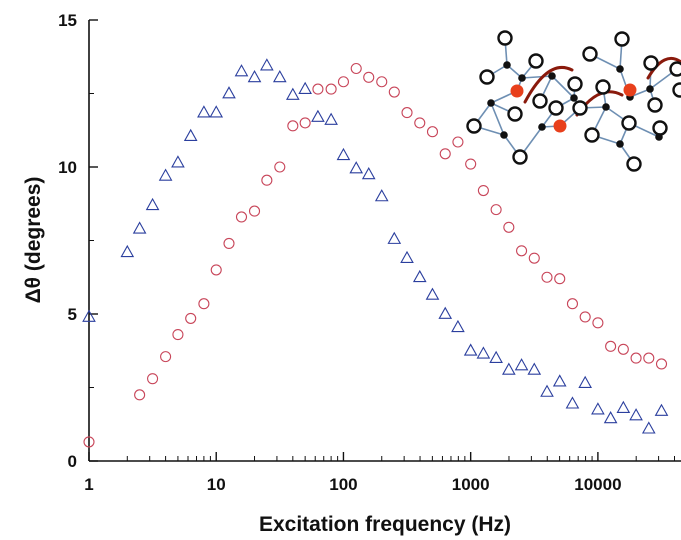 The width and height of the screenshot is (681, 540). I want to click on y-tick-label: 5, so click(72, 314).